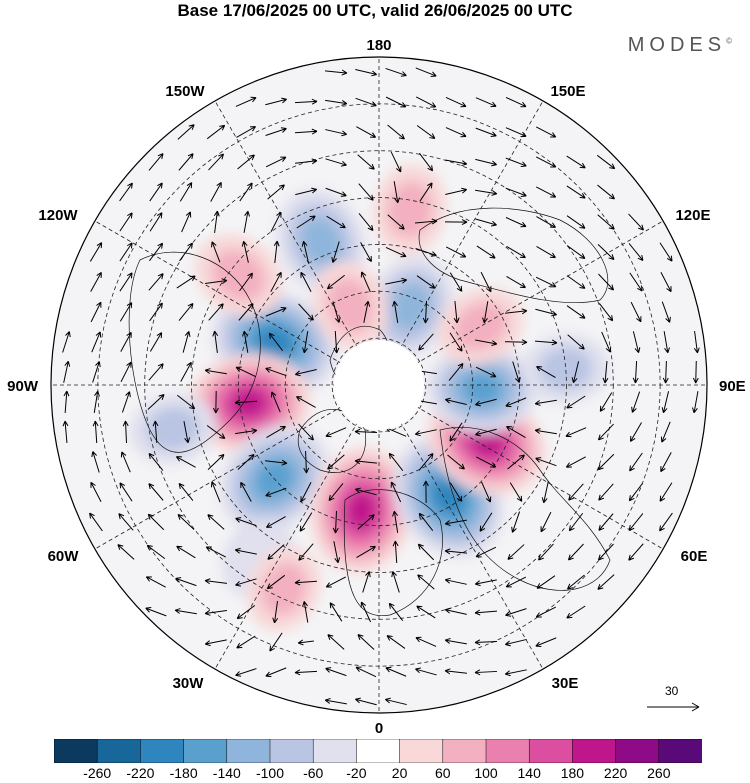  I want to click on colorbar-tick-label: 140, so click(529, 773).